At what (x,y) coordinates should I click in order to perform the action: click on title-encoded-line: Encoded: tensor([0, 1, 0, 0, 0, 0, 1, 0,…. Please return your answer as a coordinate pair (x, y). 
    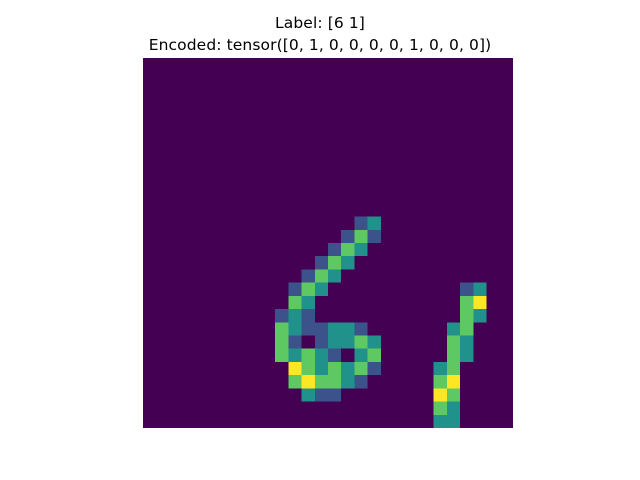
    Looking at the image, I should click on (320, 45).